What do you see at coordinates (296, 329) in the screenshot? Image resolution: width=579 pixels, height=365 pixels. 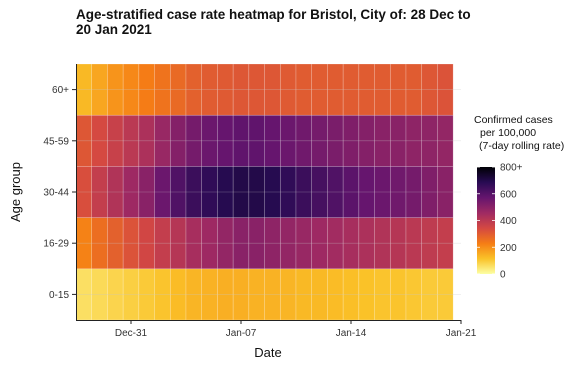 I see `x-axis-ticks: Dec-31 Jan-07 Jan-14 Jan-21` at bounding box center [296, 329].